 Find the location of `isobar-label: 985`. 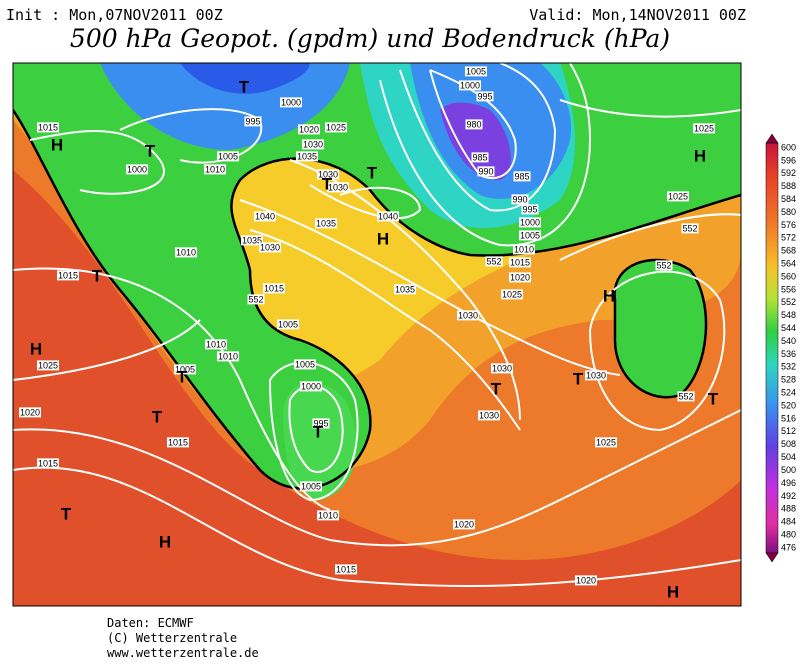

isobar-label: 985 is located at coordinates (521, 176).